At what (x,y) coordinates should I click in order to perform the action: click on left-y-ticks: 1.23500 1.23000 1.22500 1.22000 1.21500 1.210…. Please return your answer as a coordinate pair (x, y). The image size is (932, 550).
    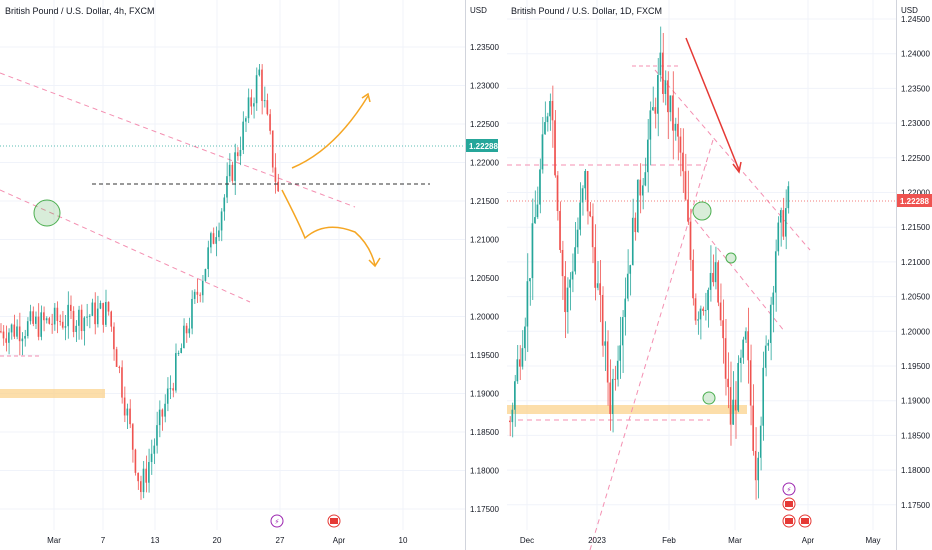
    Looking at the image, I should click on (484, 278).